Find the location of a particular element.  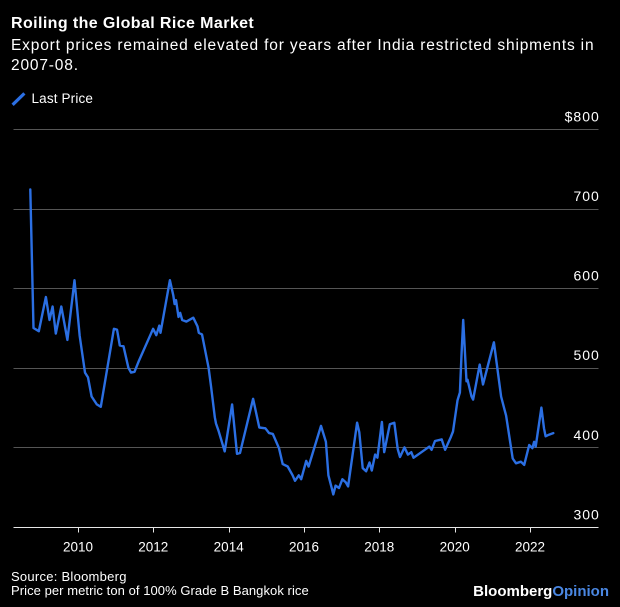

svg-text: 600 is located at coordinates (586, 276).